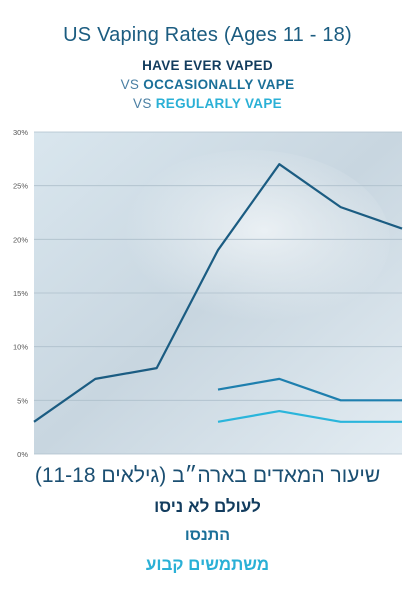 The image size is (415, 600). What do you see at coordinates (219, 84) in the screenshot?
I see `subtitle-text: OCCASIONALLY VAPE` at bounding box center [219, 84].